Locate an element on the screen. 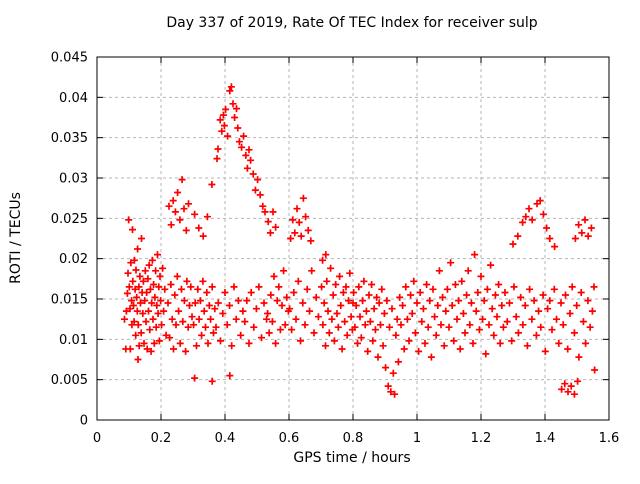  x-tick-label: 1.6 is located at coordinates (609, 438).